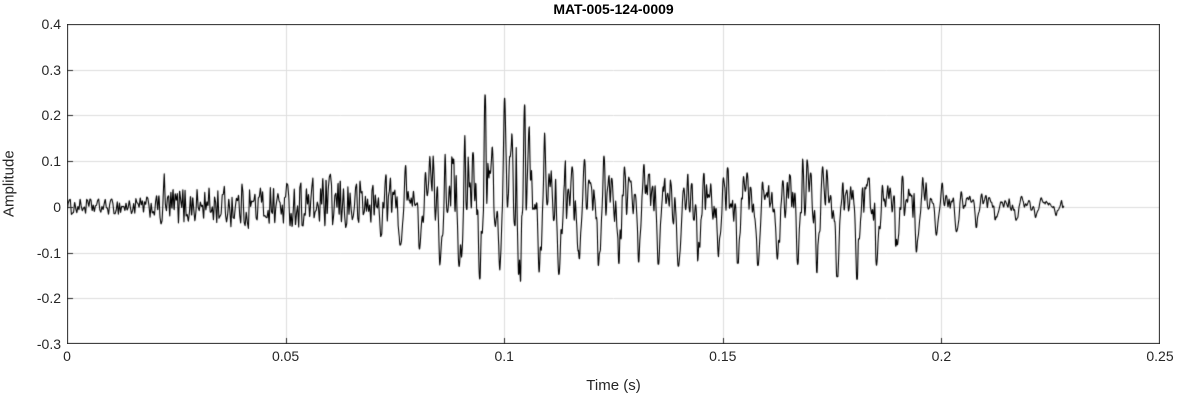 The width and height of the screenshot is (1182, 404). I want to click on x-tick-label: 0, so click(67, 356).